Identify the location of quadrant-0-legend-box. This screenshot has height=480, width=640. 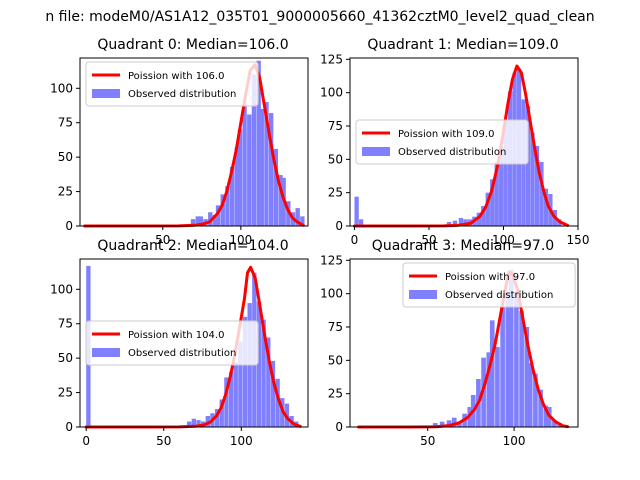
(172, 84).